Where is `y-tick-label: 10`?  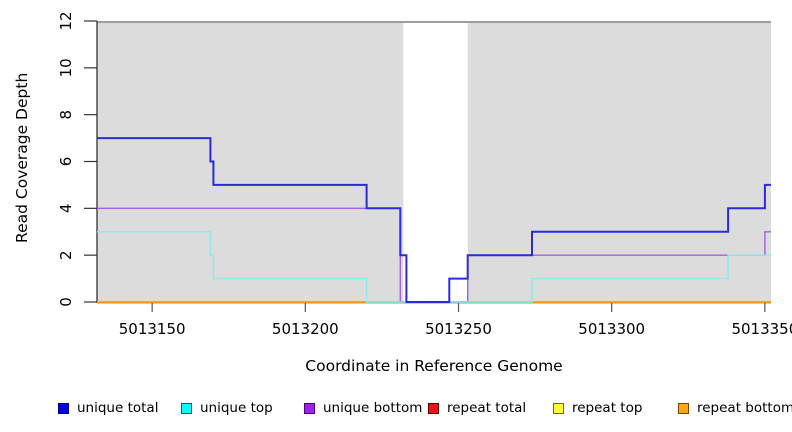 y-tick-label: 10 is located at coordinates (66, 67).